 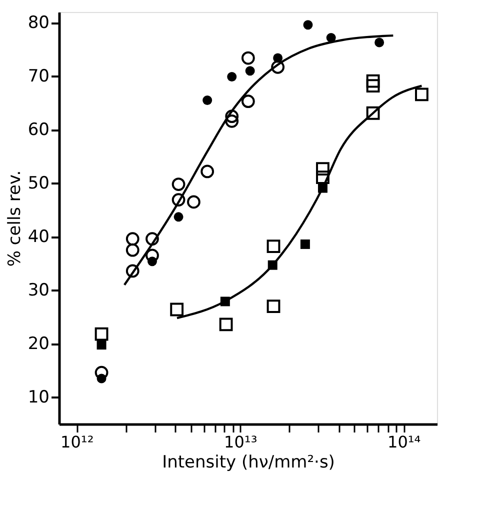 I want to click on y-tick-label: 40, so click(x=39, y=237).